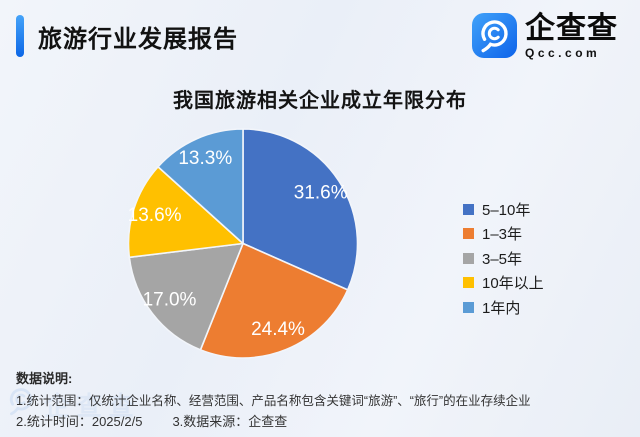 The height and width of the screenshot is (437, 640). I want to click on legend-label: 3–5年, so click(502, 259).